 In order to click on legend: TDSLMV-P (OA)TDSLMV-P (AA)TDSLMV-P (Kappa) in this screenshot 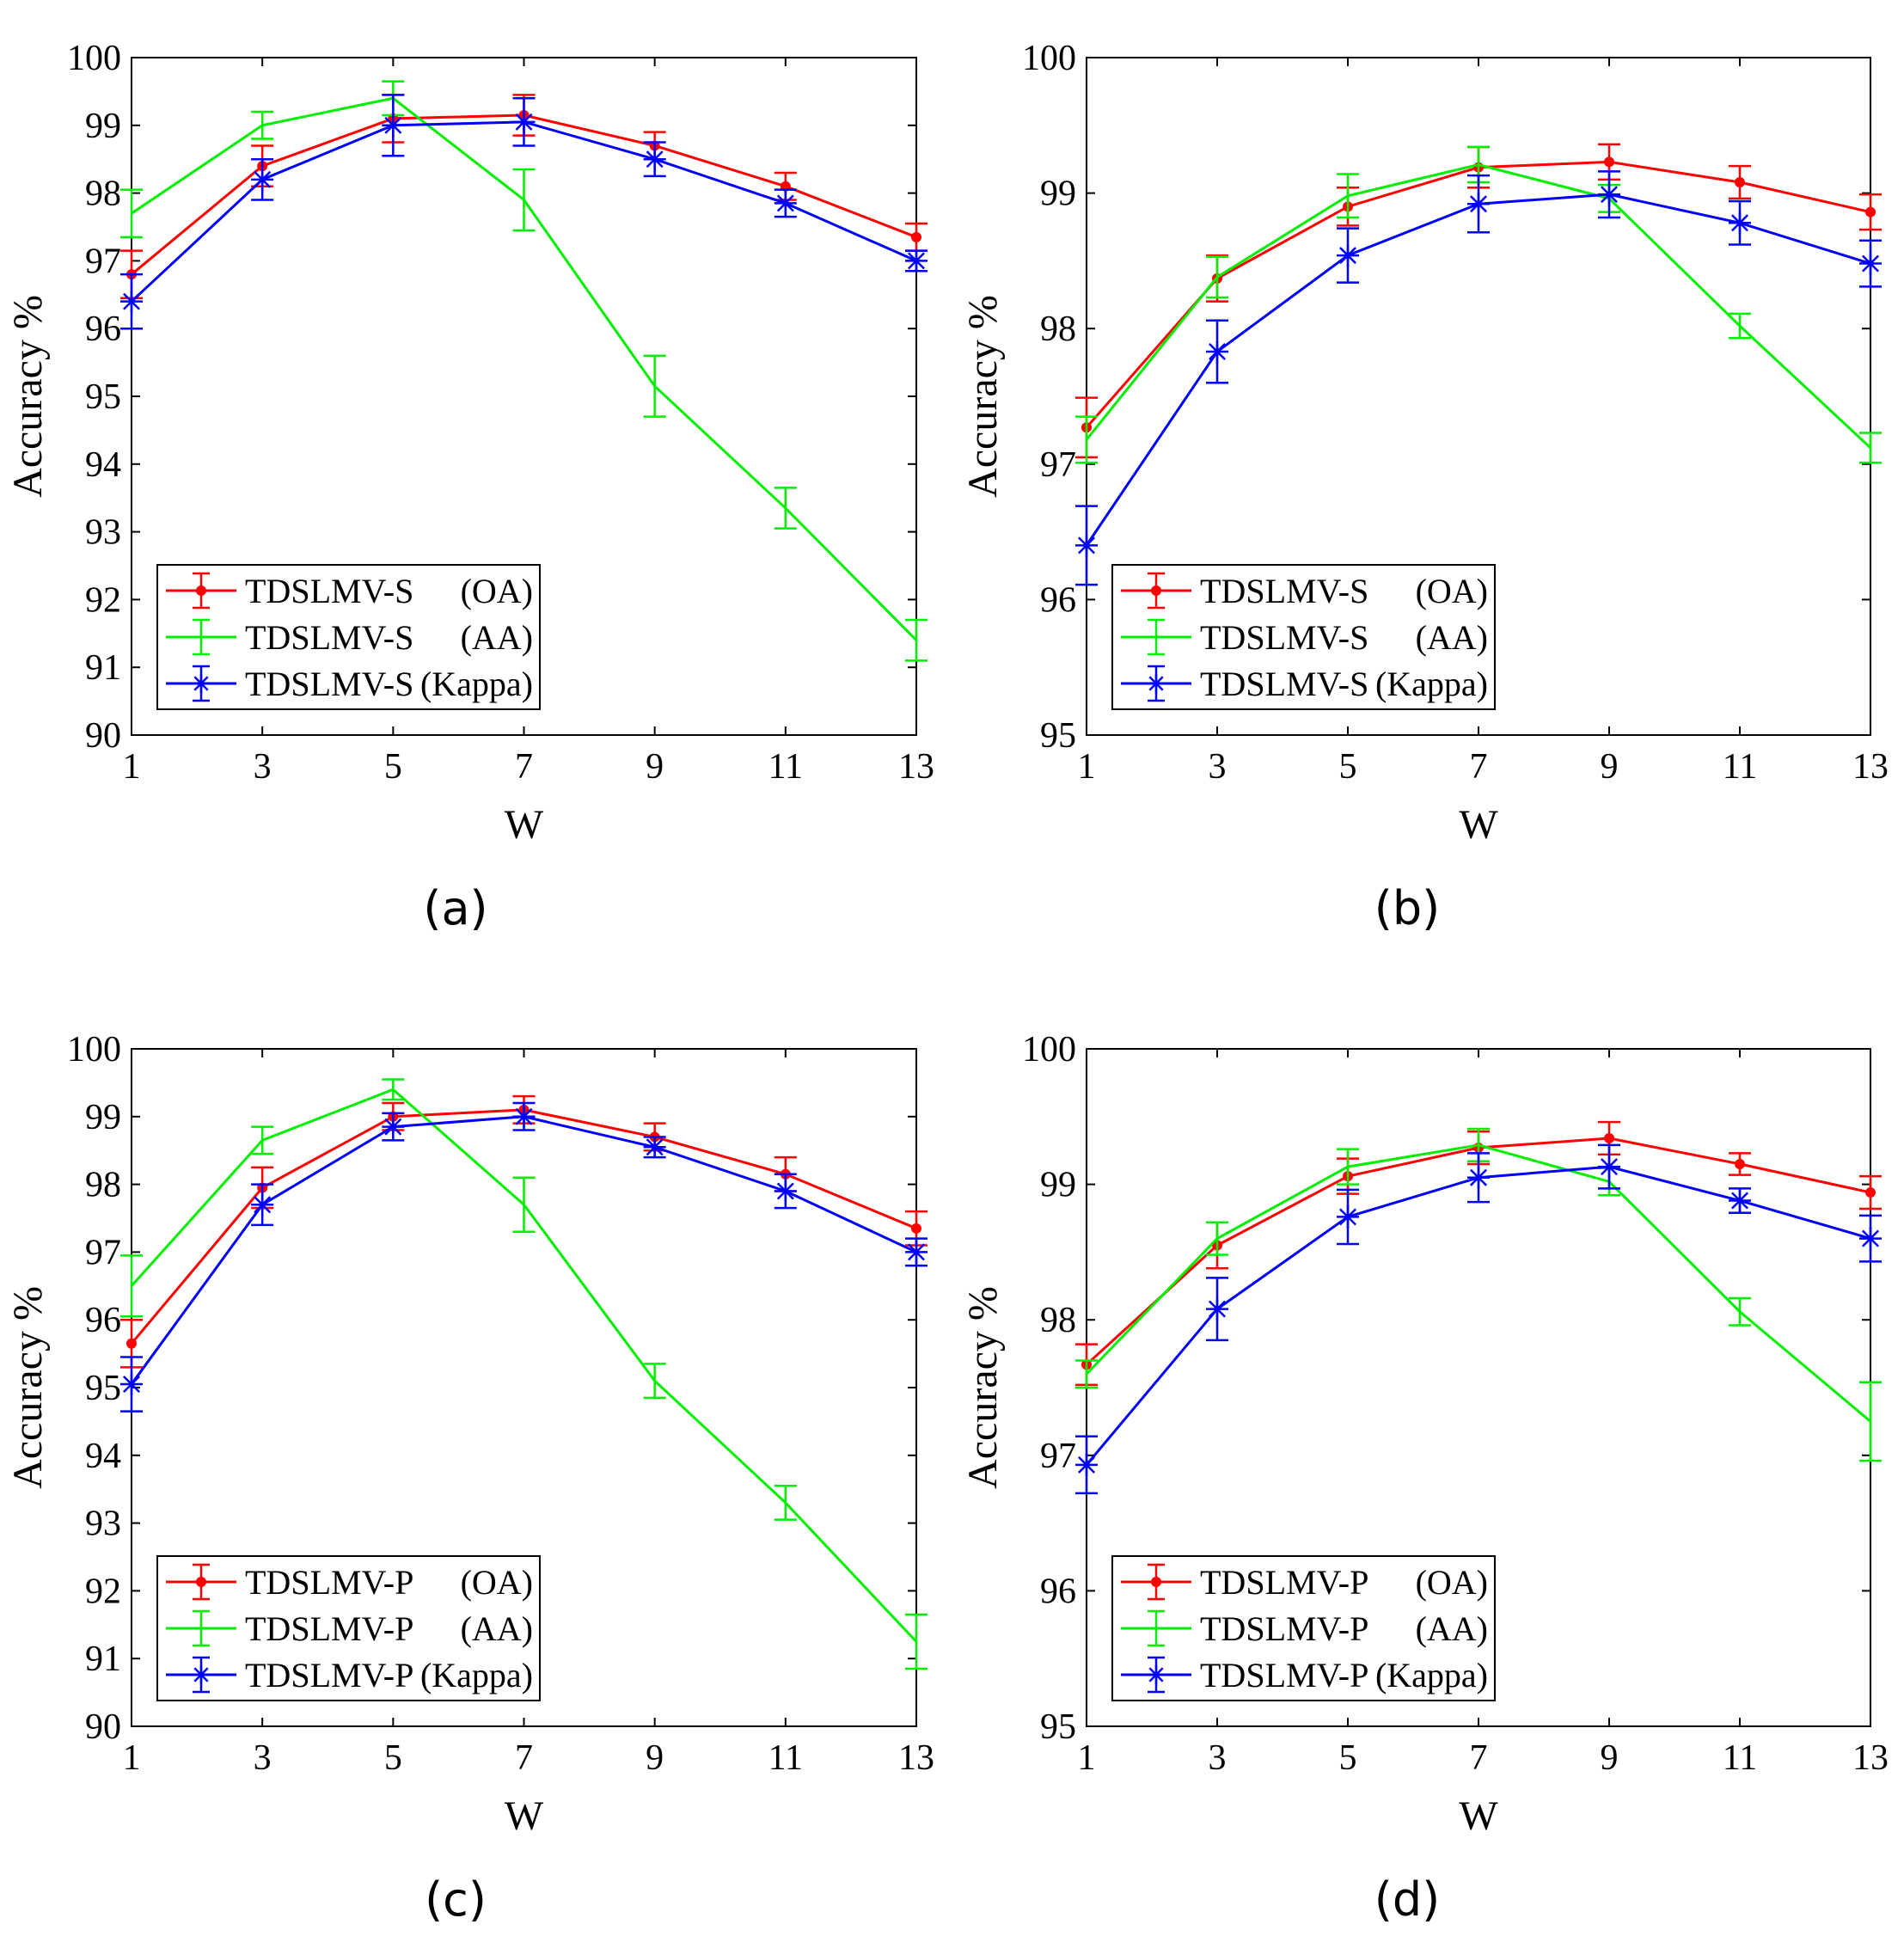, I will do `click(348, 1628)`.